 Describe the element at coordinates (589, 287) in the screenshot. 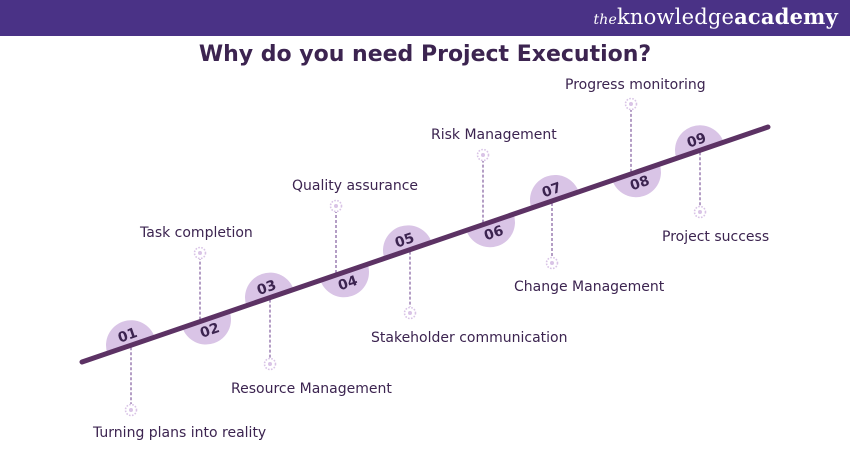

I see `step-label-07: Change Management` at that location.